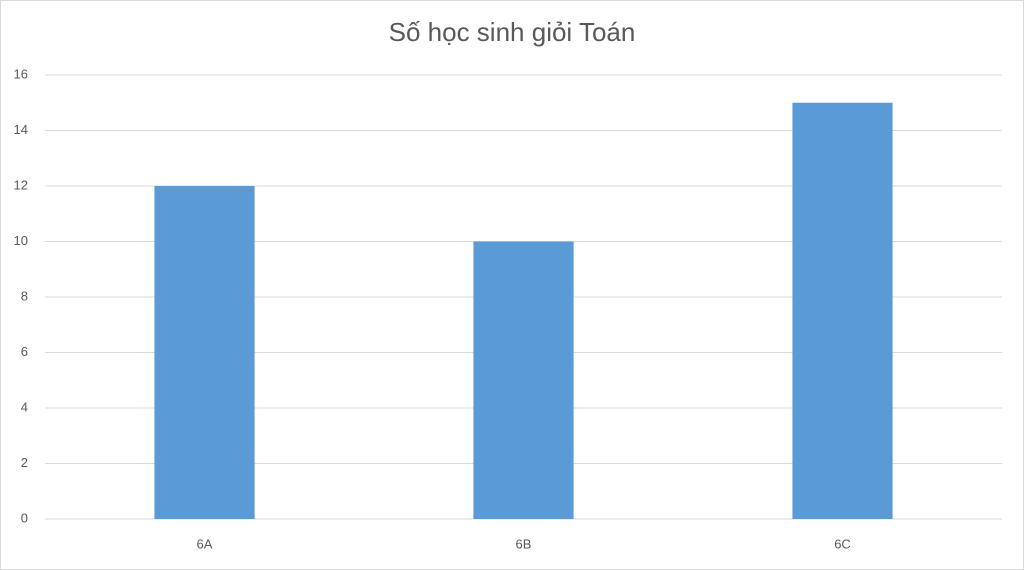 Image resolution: width=1024 pixels, height=570 pixels. Describe the element at coordinates (21, 129) in the screenshot. I see `y-tick-label: 14` at that location.